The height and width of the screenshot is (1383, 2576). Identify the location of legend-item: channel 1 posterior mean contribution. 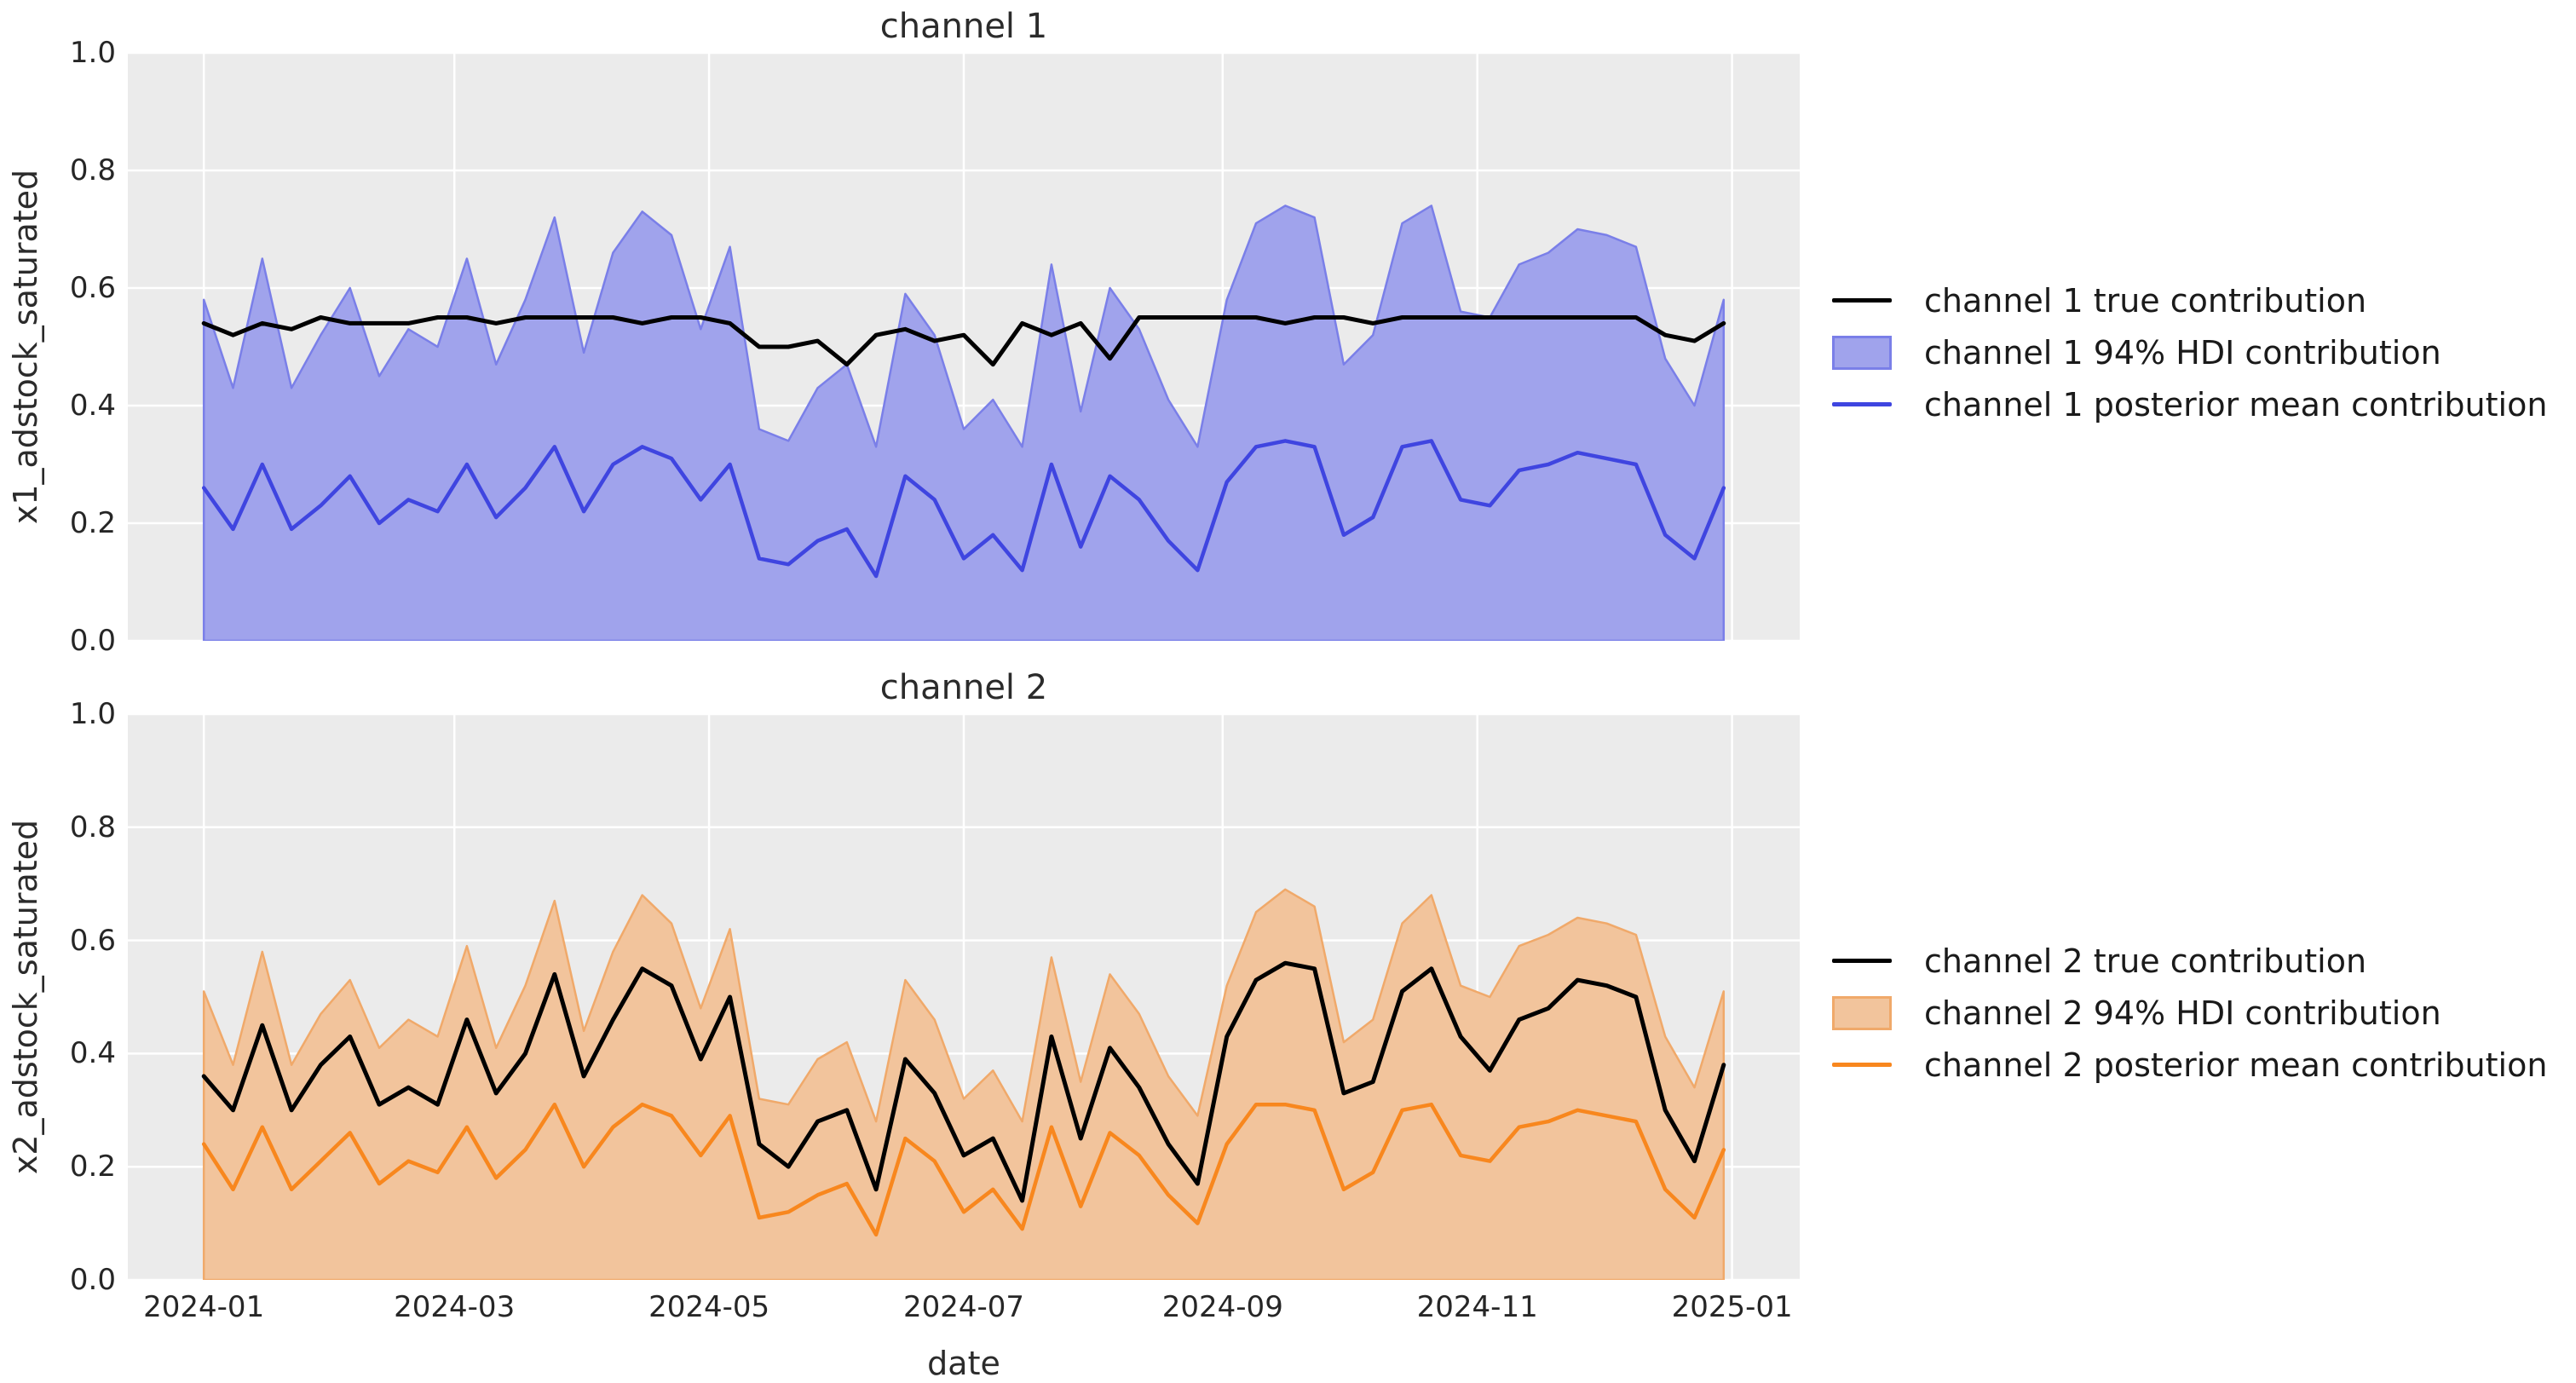
(2189, 404).